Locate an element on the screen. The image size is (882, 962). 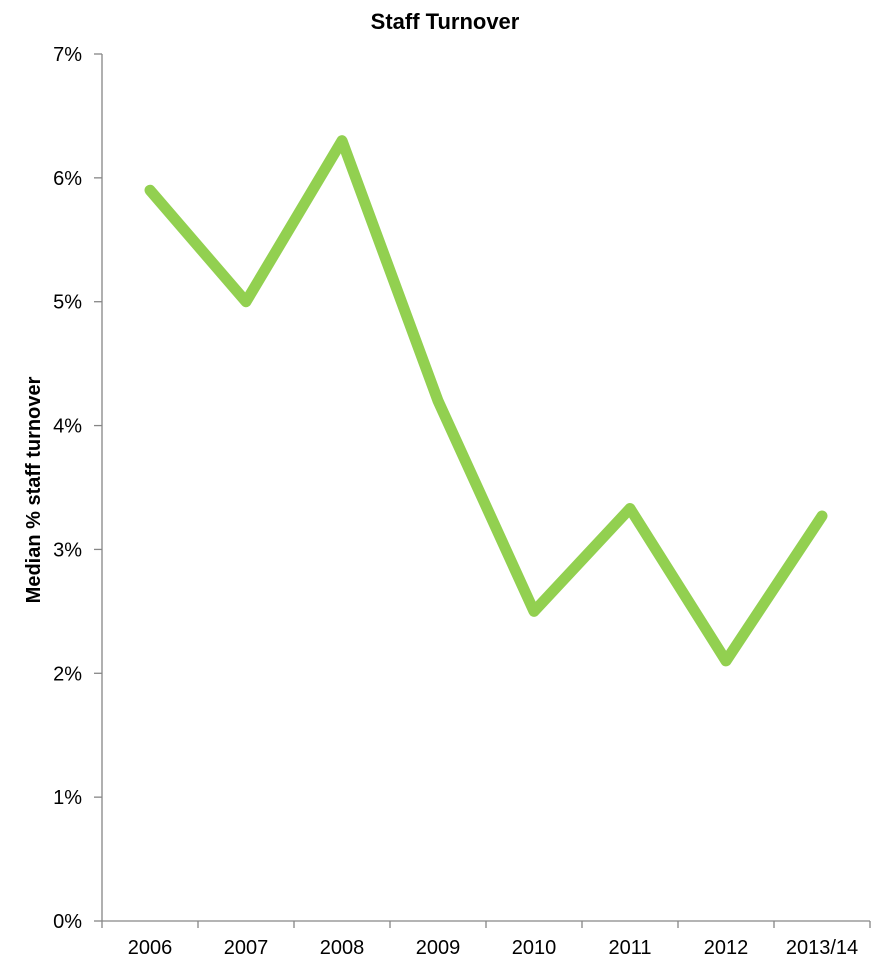
x-tick-label: 2006 is located at coordinates (150, 948).